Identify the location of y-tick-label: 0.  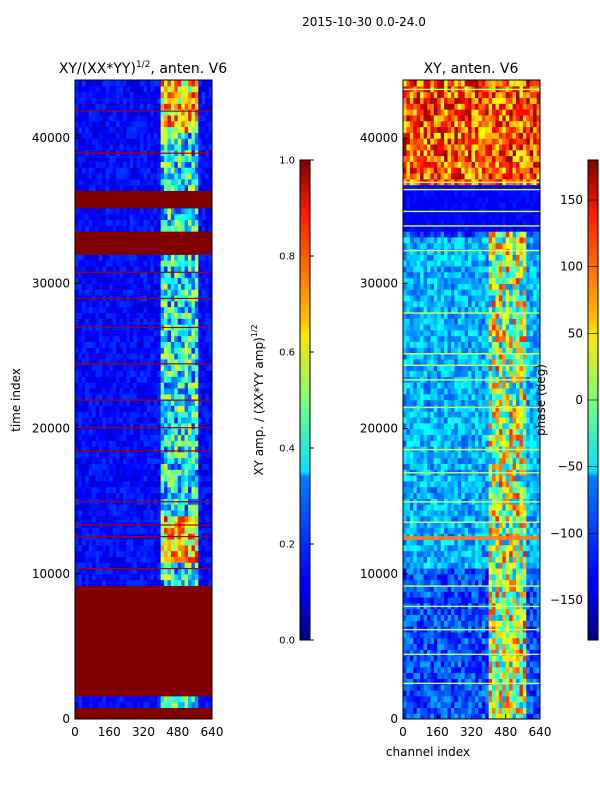
(66, 719).